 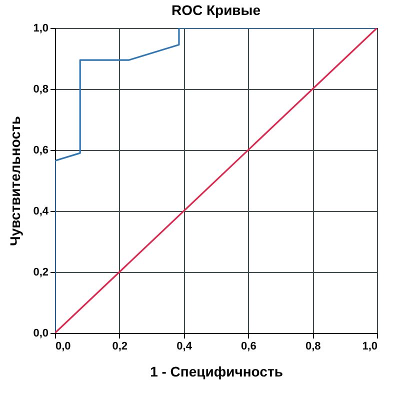 What do you see at coordinates (248, 346) in the screenshot?
I see `x-tick-label: 0,6` at bounding box center [248, 346].